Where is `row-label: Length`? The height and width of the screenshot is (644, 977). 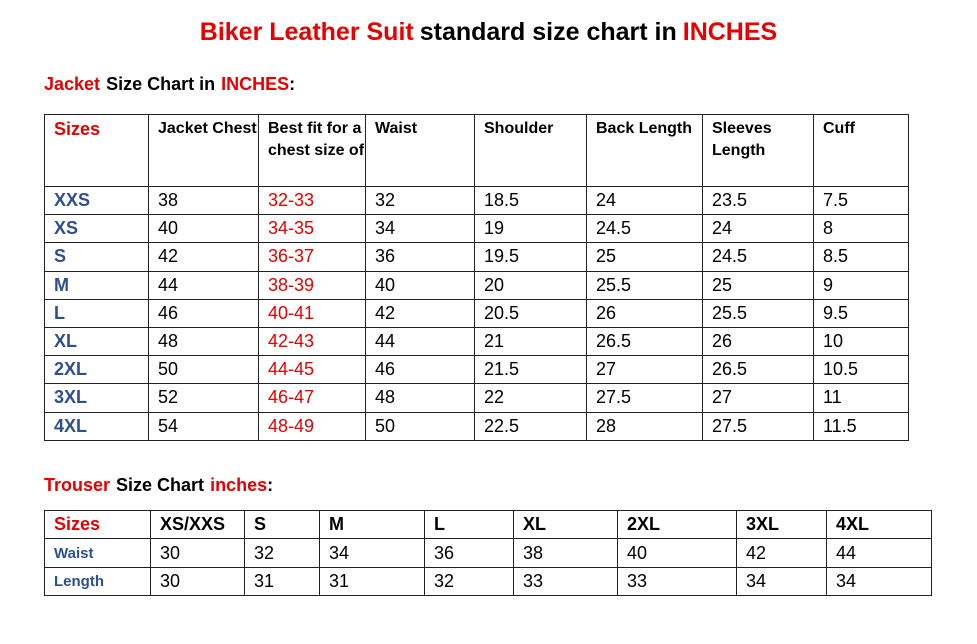 row-label: Length is located at coordinates (97, 581).